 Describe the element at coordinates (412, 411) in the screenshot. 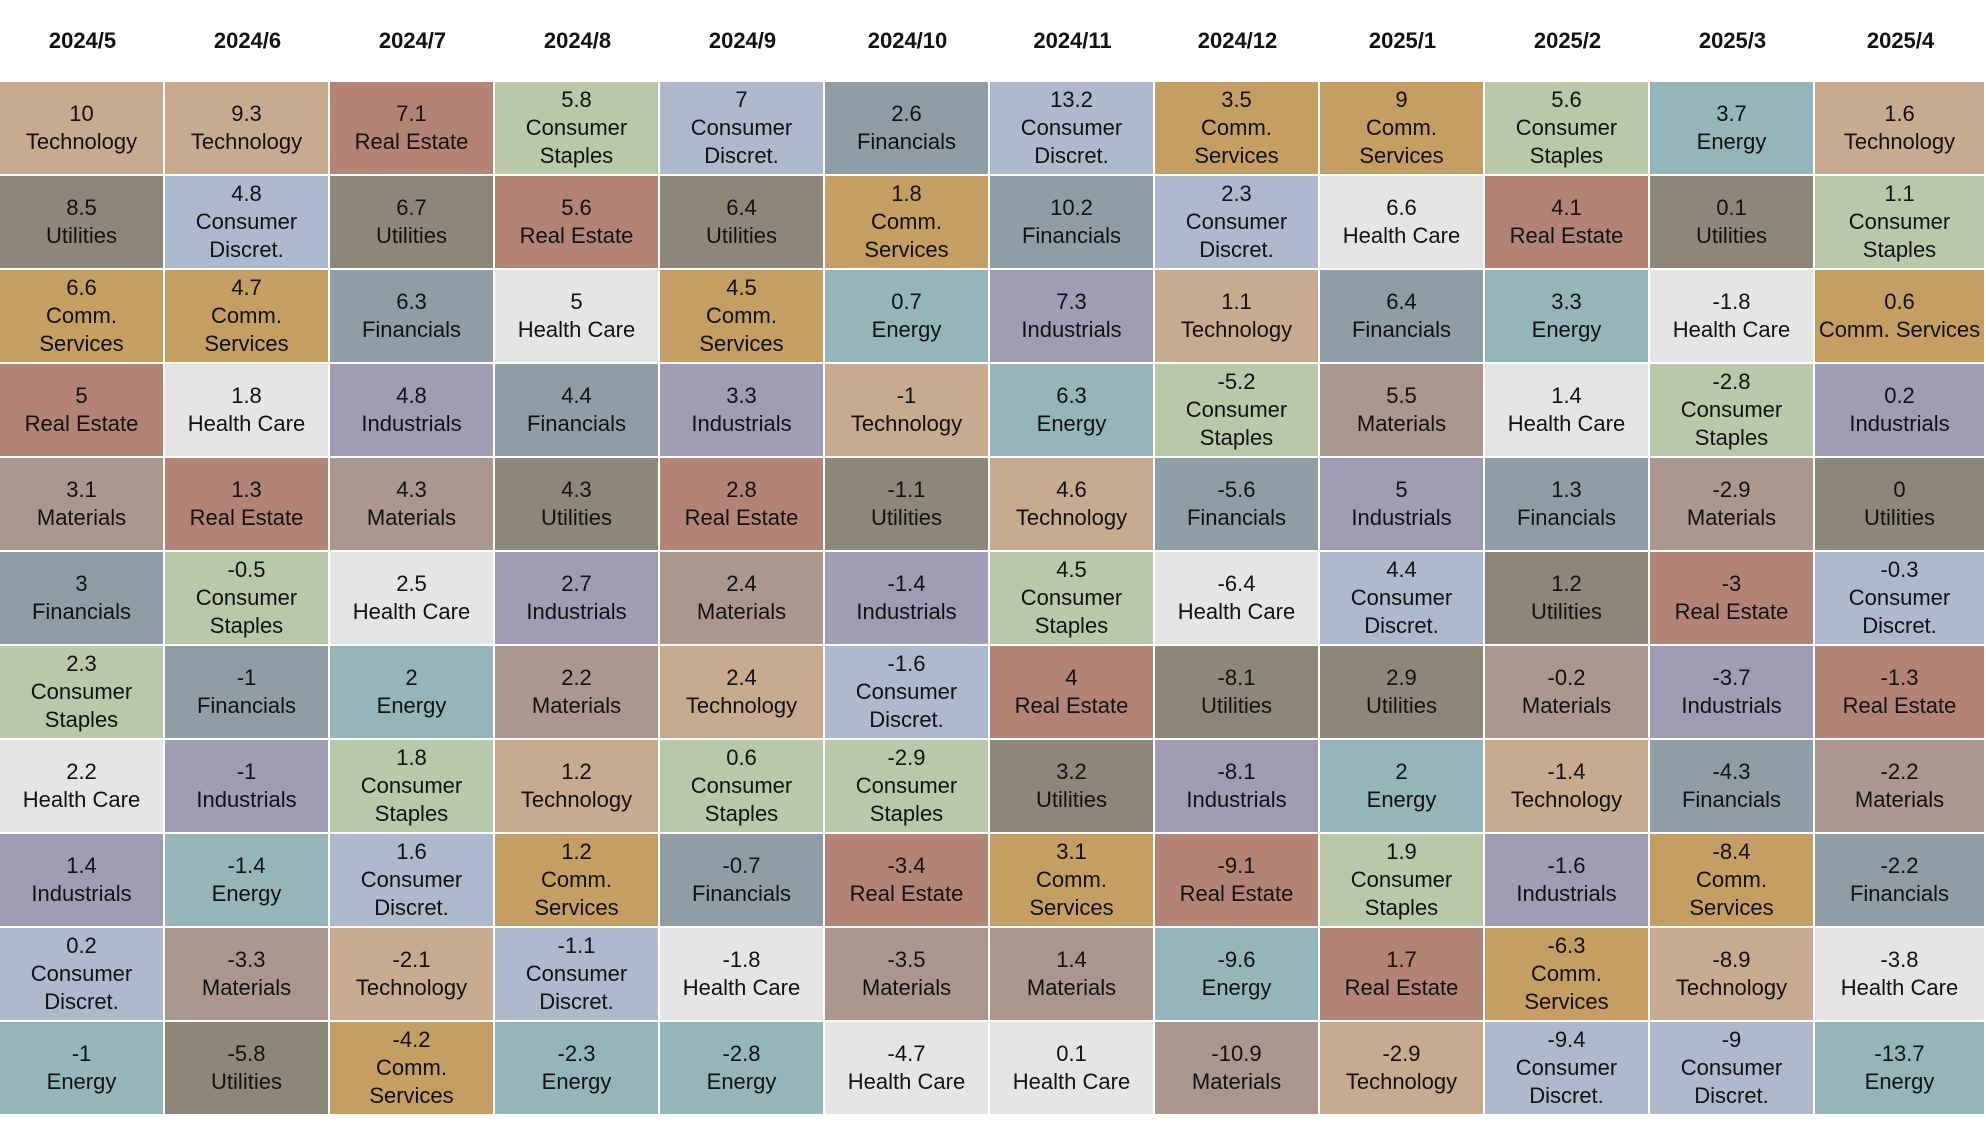

I see `table-cell: 4.8 Industrials` at that location.